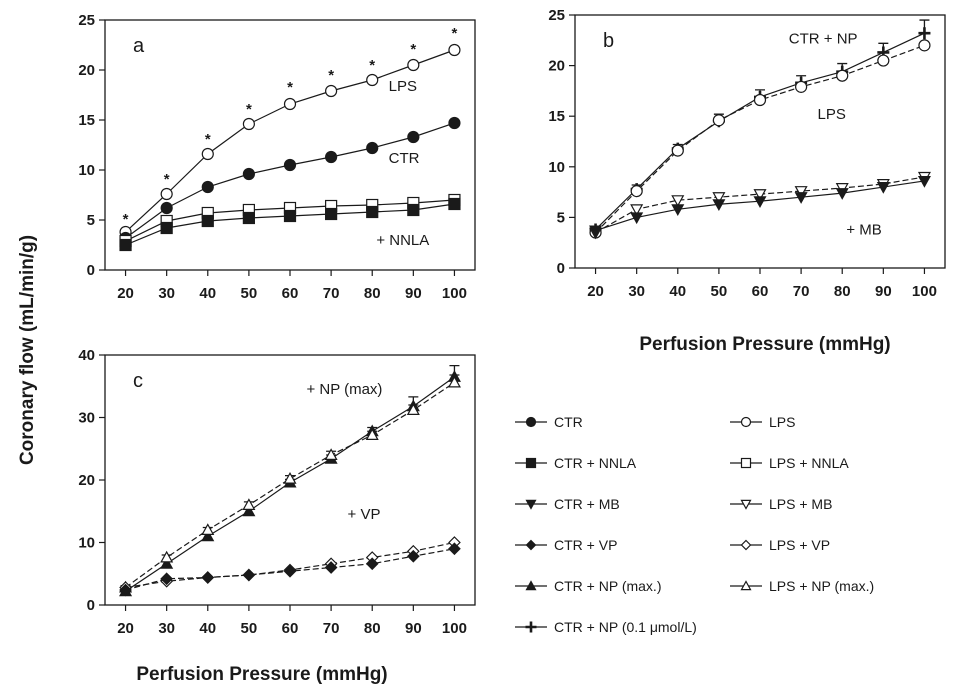 The height and width of the screenshot is (691, 956). I want to click on x-tick-label: 20, so click(125, 628).